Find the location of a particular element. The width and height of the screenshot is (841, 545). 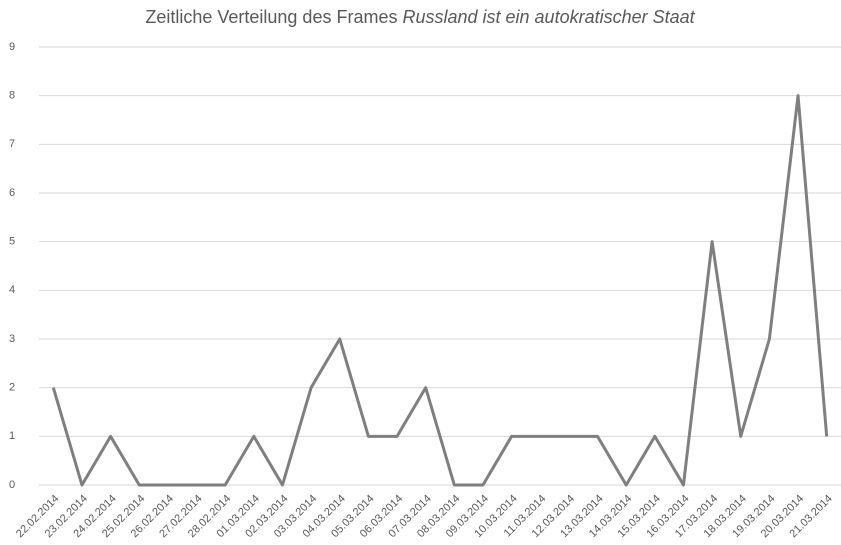

title-main: Zeitliche Verteilung des Frames is located at coordinates (271, 17).